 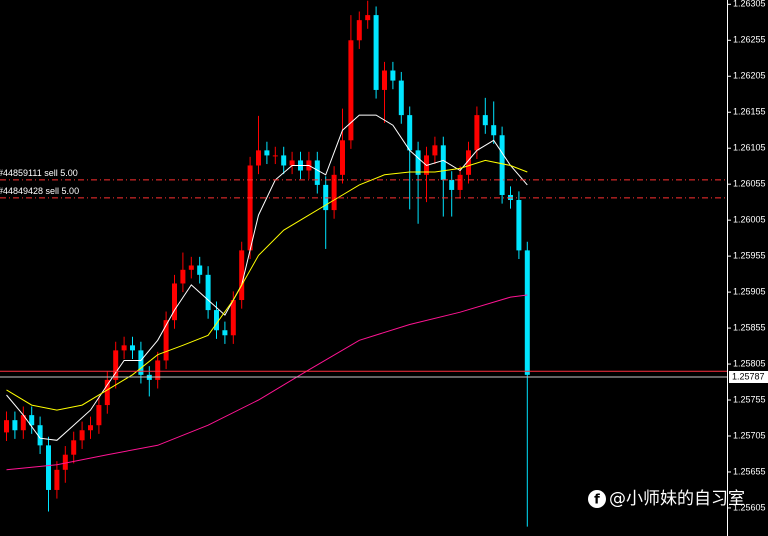 I want to click on y-tick-label: 1.26055, so click(x=749, y=184).